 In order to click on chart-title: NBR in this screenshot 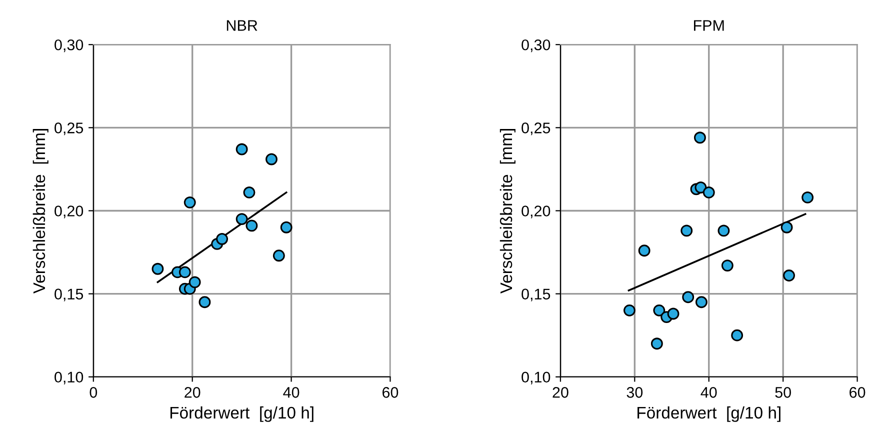, I will do `click(242, 25)`.